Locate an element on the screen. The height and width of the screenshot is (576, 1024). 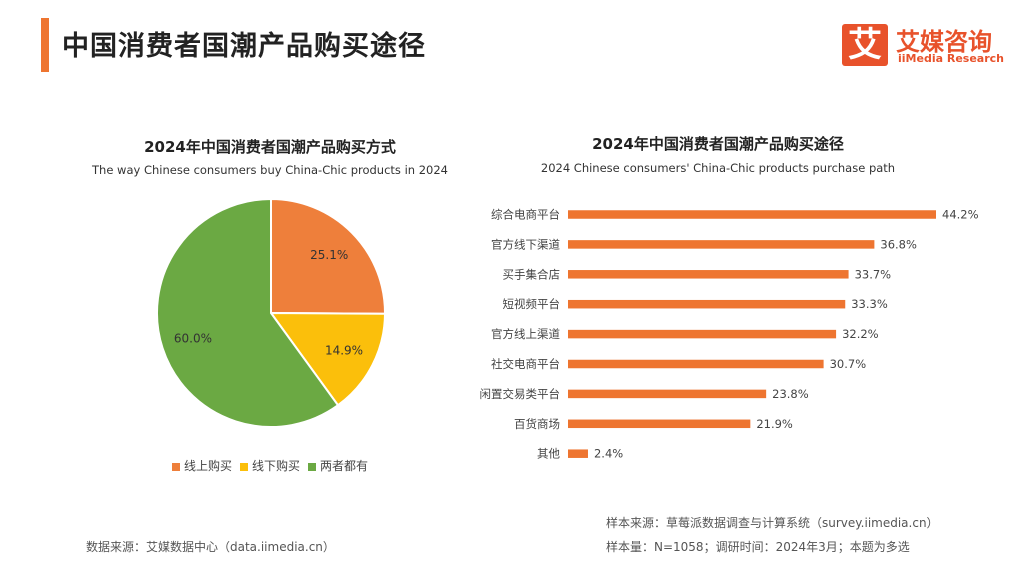
sample-size-note: 样本量：N=1058；调研时间：2024年3月；本题为多选 is located at coordinates (758, 547).